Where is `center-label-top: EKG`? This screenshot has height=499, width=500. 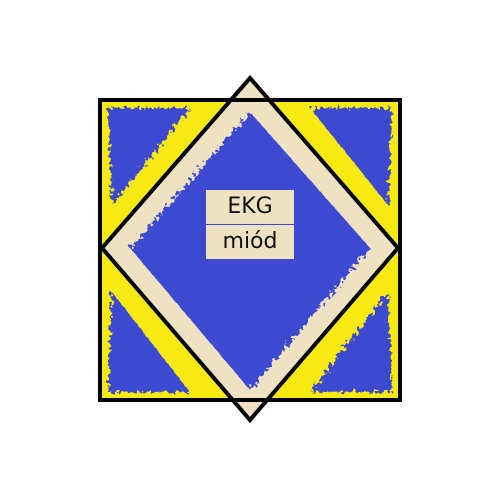
center-label-top: EKG is located at coordinates (250, 207).